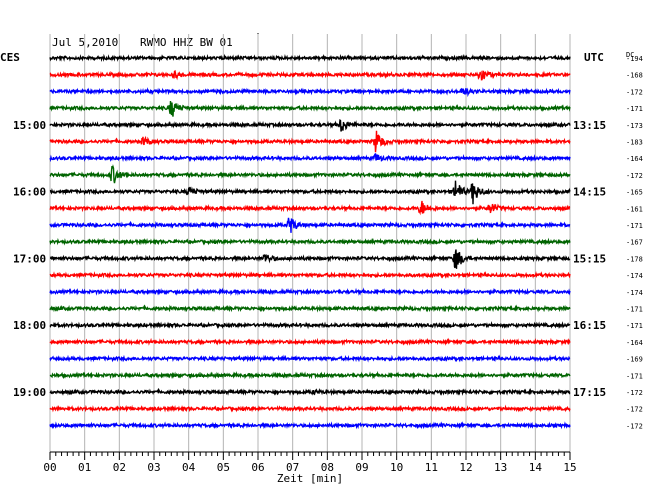 The image size is (650, 494). Describe the element at coordinates (630, 55) in the screenshot. I see `dc-header-label: DC` at that location.